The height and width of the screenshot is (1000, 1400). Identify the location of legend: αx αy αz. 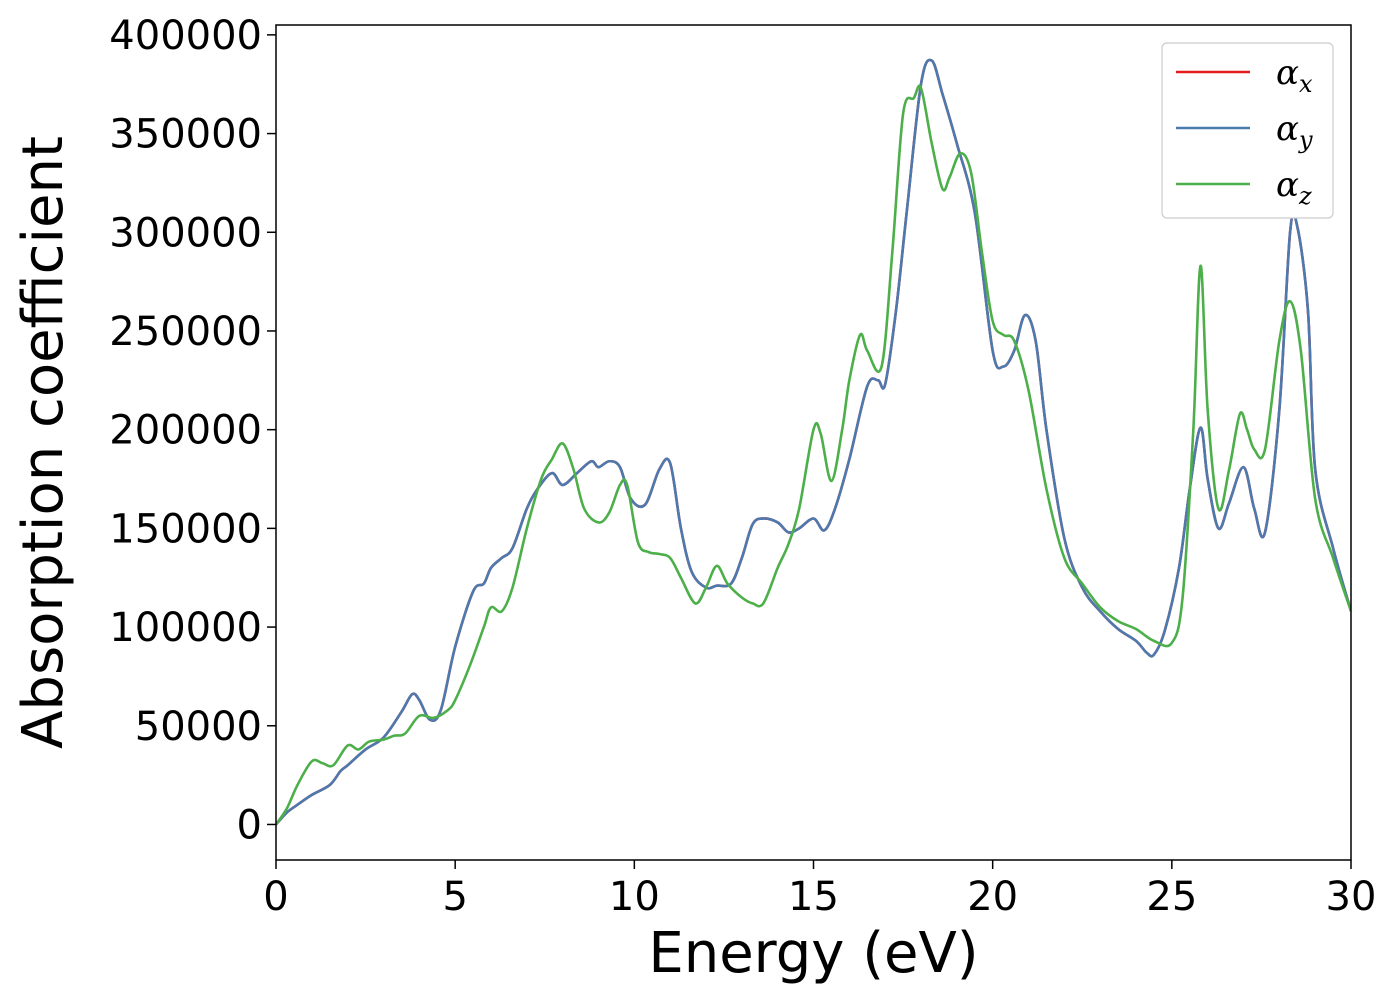
(1247, 130).